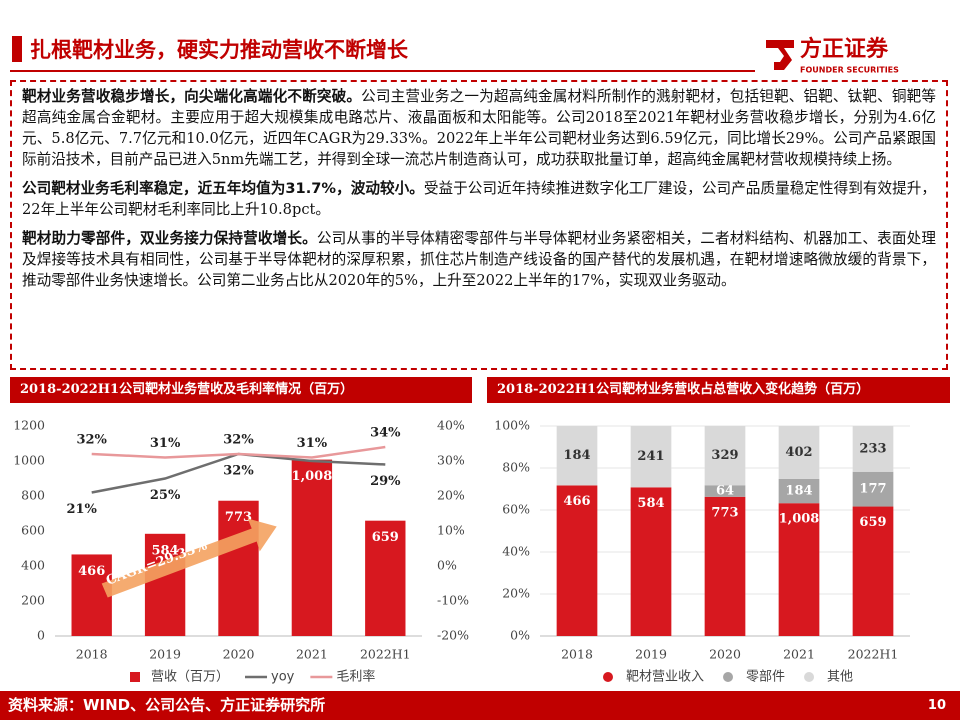 The image size is (960, 720). Describe the element at coordinates (453, 635) in the screenshot. I see `y2-tick-label: -20%` at that location.